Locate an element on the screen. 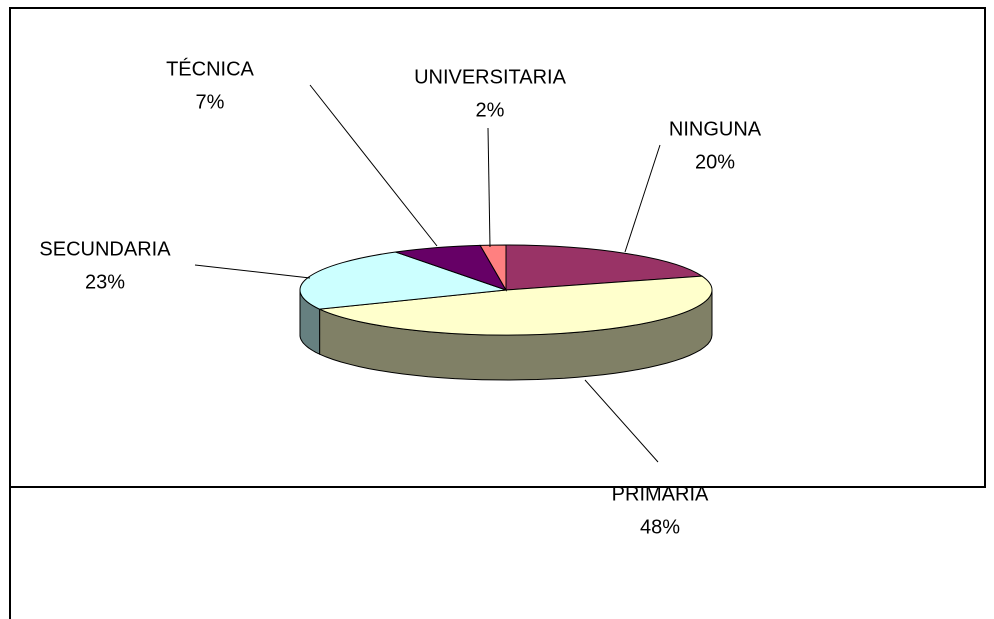 The image size is (994, 619). slice-value-label: 23% is located at coordinates (105, 282).